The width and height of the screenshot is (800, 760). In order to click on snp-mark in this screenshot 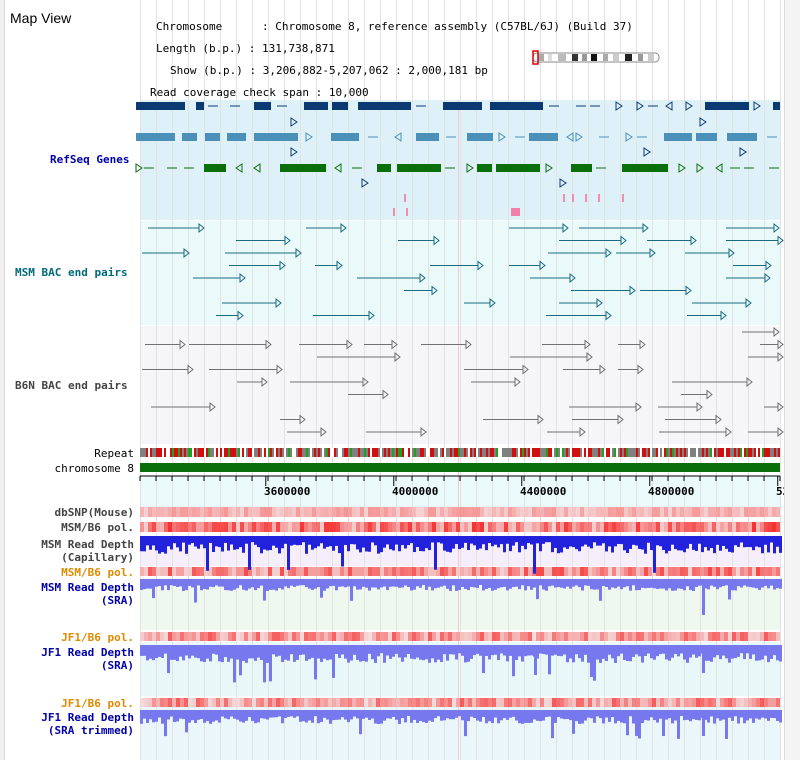, I will do `click(573, 198)`.